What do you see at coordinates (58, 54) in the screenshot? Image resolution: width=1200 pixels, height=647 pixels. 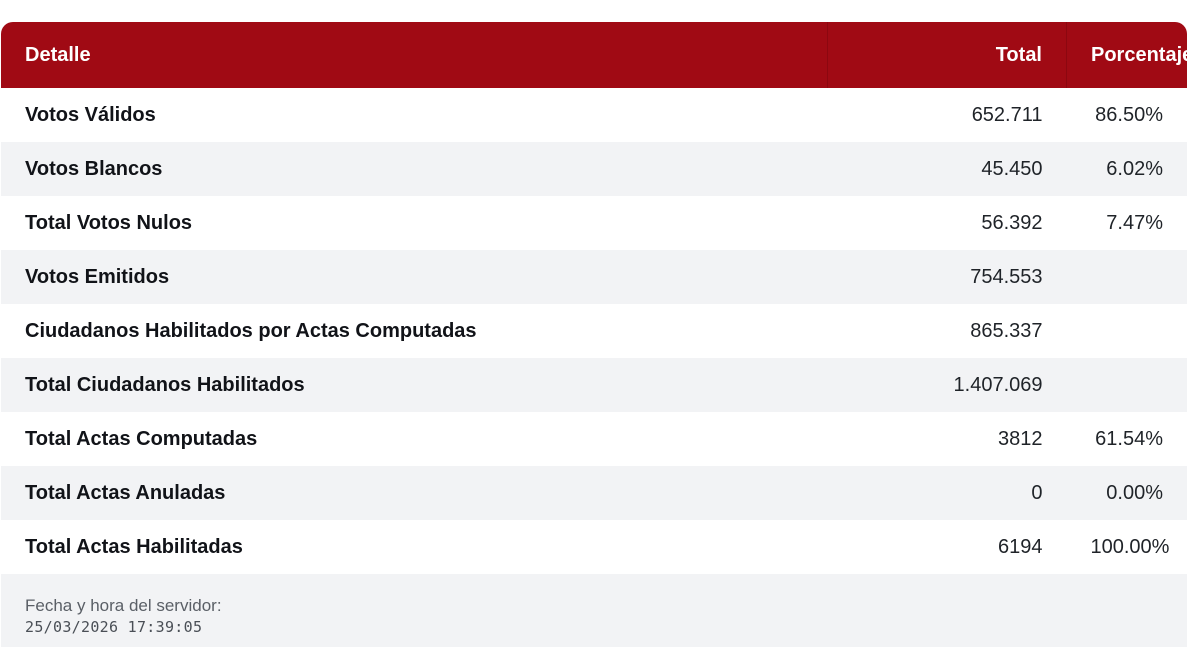 I see `header-detail: Detalle` at bounding box center [58, 54].